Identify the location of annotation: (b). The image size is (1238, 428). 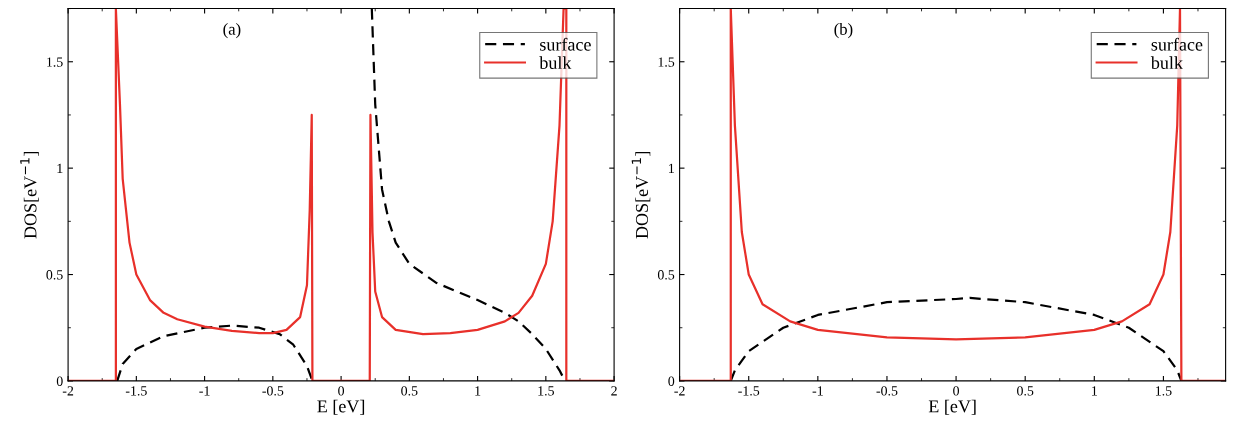
(843, 31).